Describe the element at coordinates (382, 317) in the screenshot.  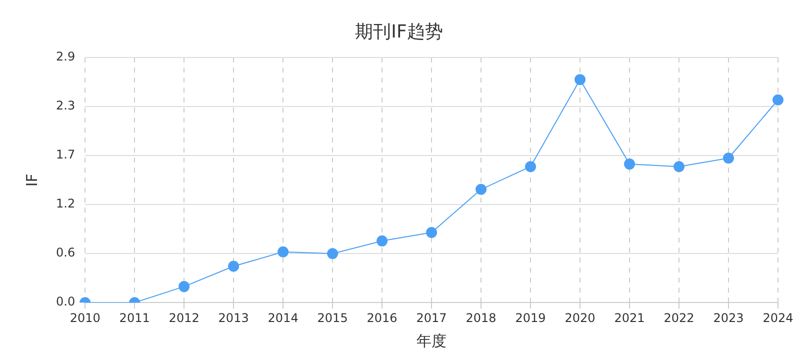
I see `x-tick-label: 2016` at that location.